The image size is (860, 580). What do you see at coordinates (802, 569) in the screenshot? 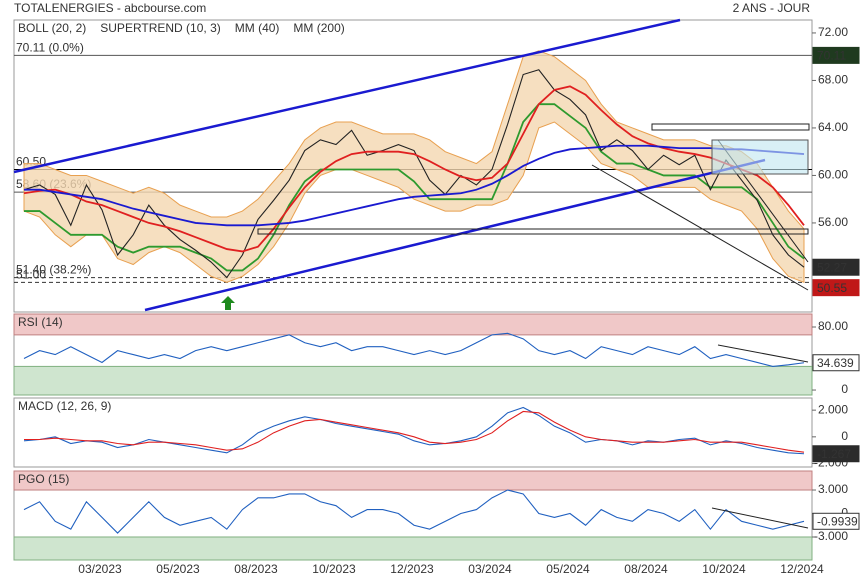
I see `x-tick-label: 12/2024` at bounding box center [802, 569].